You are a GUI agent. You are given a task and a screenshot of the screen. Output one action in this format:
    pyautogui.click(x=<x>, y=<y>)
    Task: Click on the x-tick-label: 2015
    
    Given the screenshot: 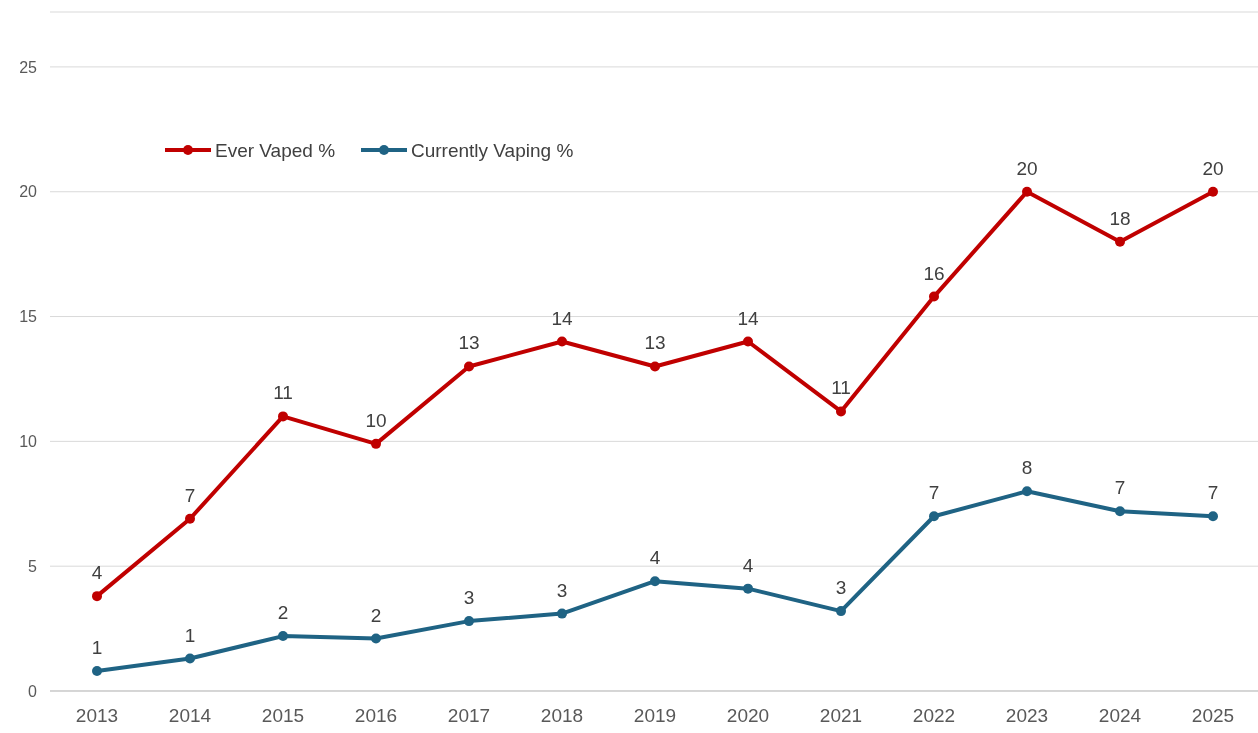 What is the action you would take?
    pyautogui.click(x=283, y=715)
    